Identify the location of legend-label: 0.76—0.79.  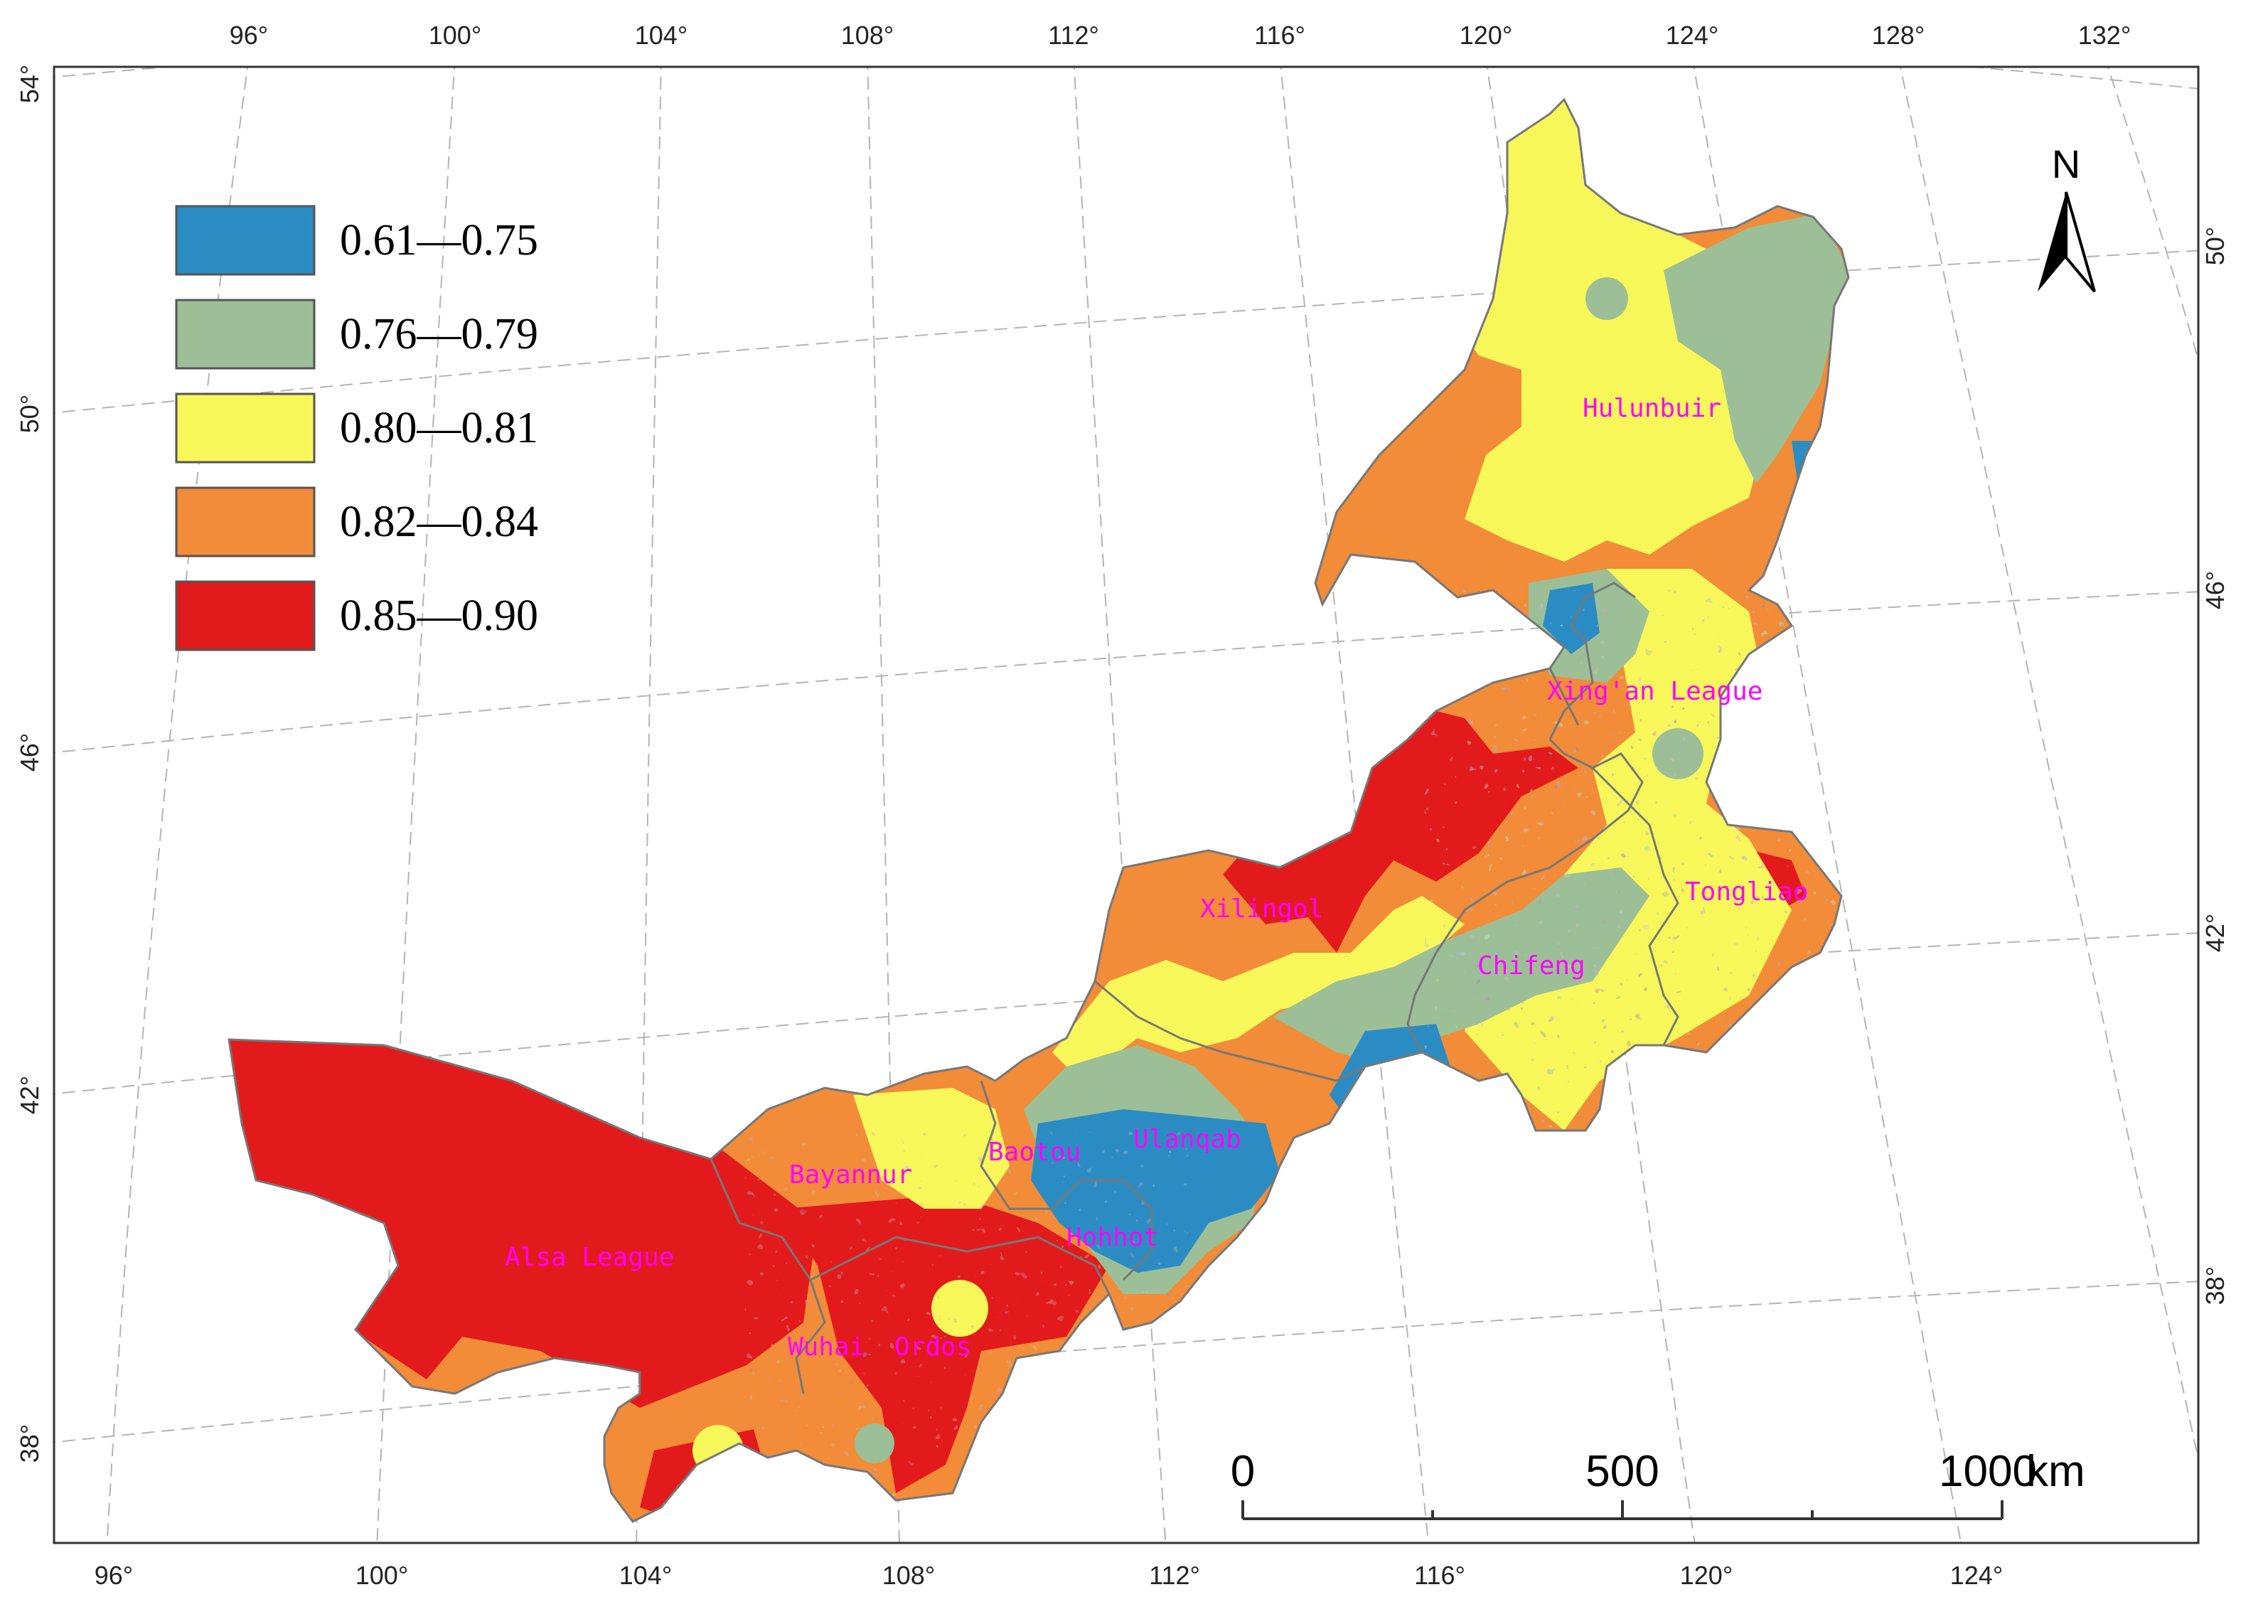
(439, 334).